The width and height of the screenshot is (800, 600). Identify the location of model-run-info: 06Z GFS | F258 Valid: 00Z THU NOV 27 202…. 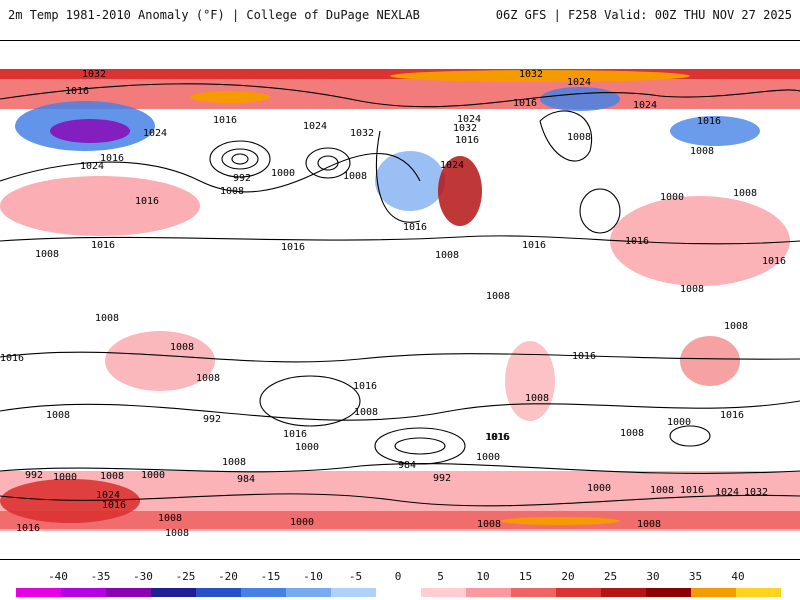
(643, 15).